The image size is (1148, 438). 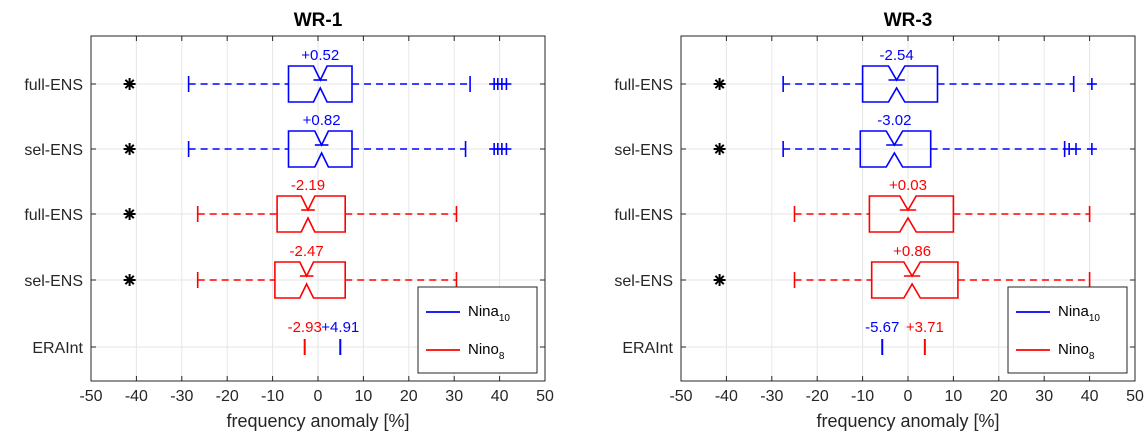 I want to click on box-nina-full-ens: +0.52, so click(x=317, y=75).